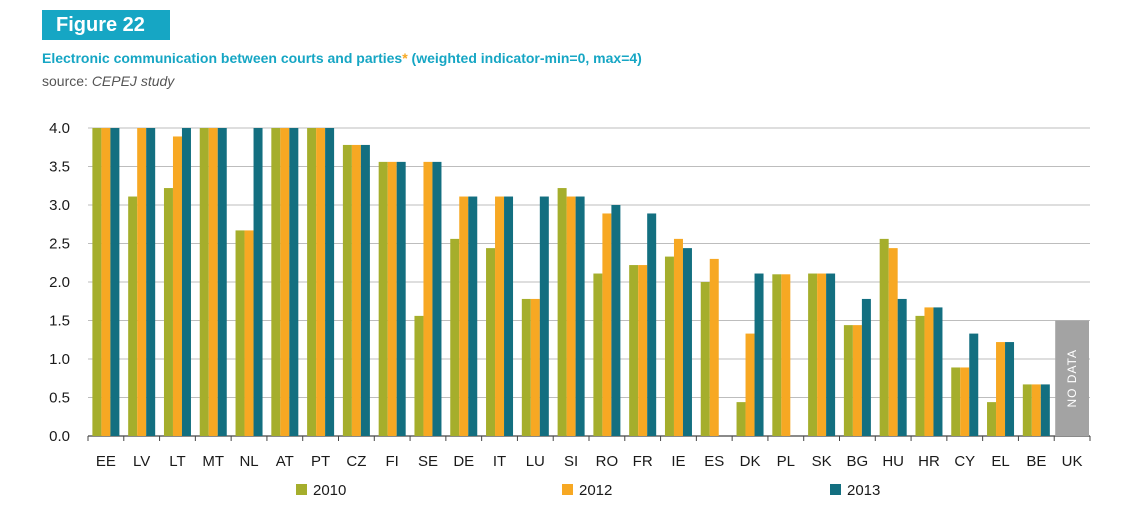 The image size is (1130, 508). What do you see at coordinates (857, 380) in the screenshot?
I see `bar-2012-BG` at bounding box center [857, 380].